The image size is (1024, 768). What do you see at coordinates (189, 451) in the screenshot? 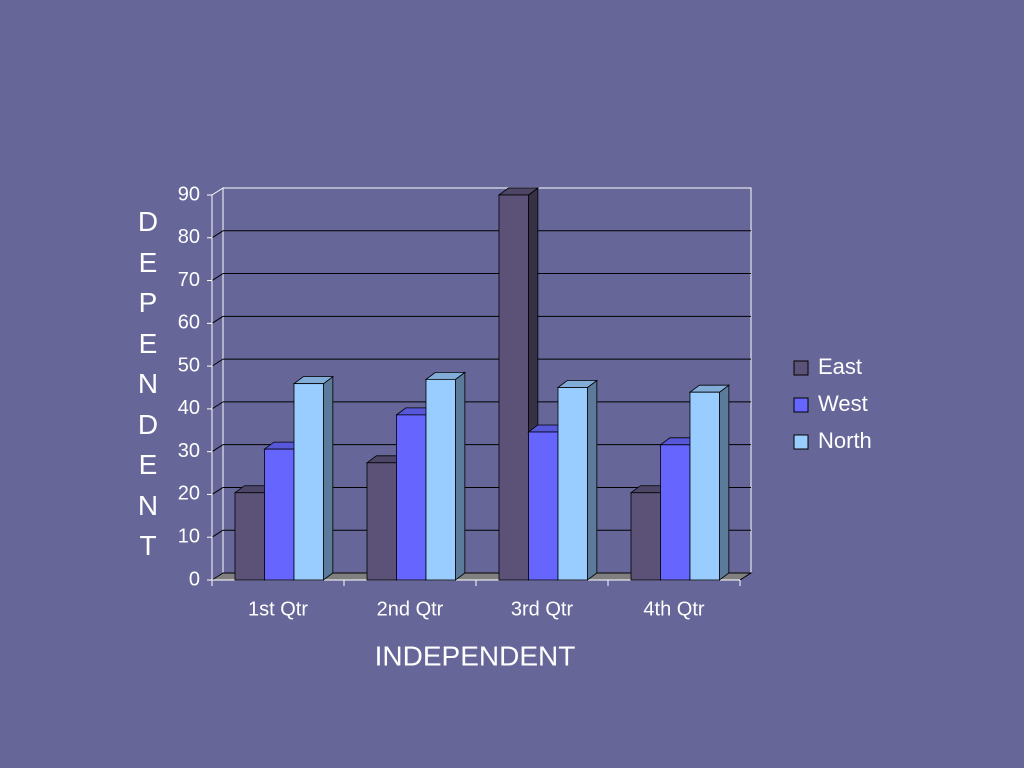
I see `y-tick-label: 30` at bounding box center [189, 451].